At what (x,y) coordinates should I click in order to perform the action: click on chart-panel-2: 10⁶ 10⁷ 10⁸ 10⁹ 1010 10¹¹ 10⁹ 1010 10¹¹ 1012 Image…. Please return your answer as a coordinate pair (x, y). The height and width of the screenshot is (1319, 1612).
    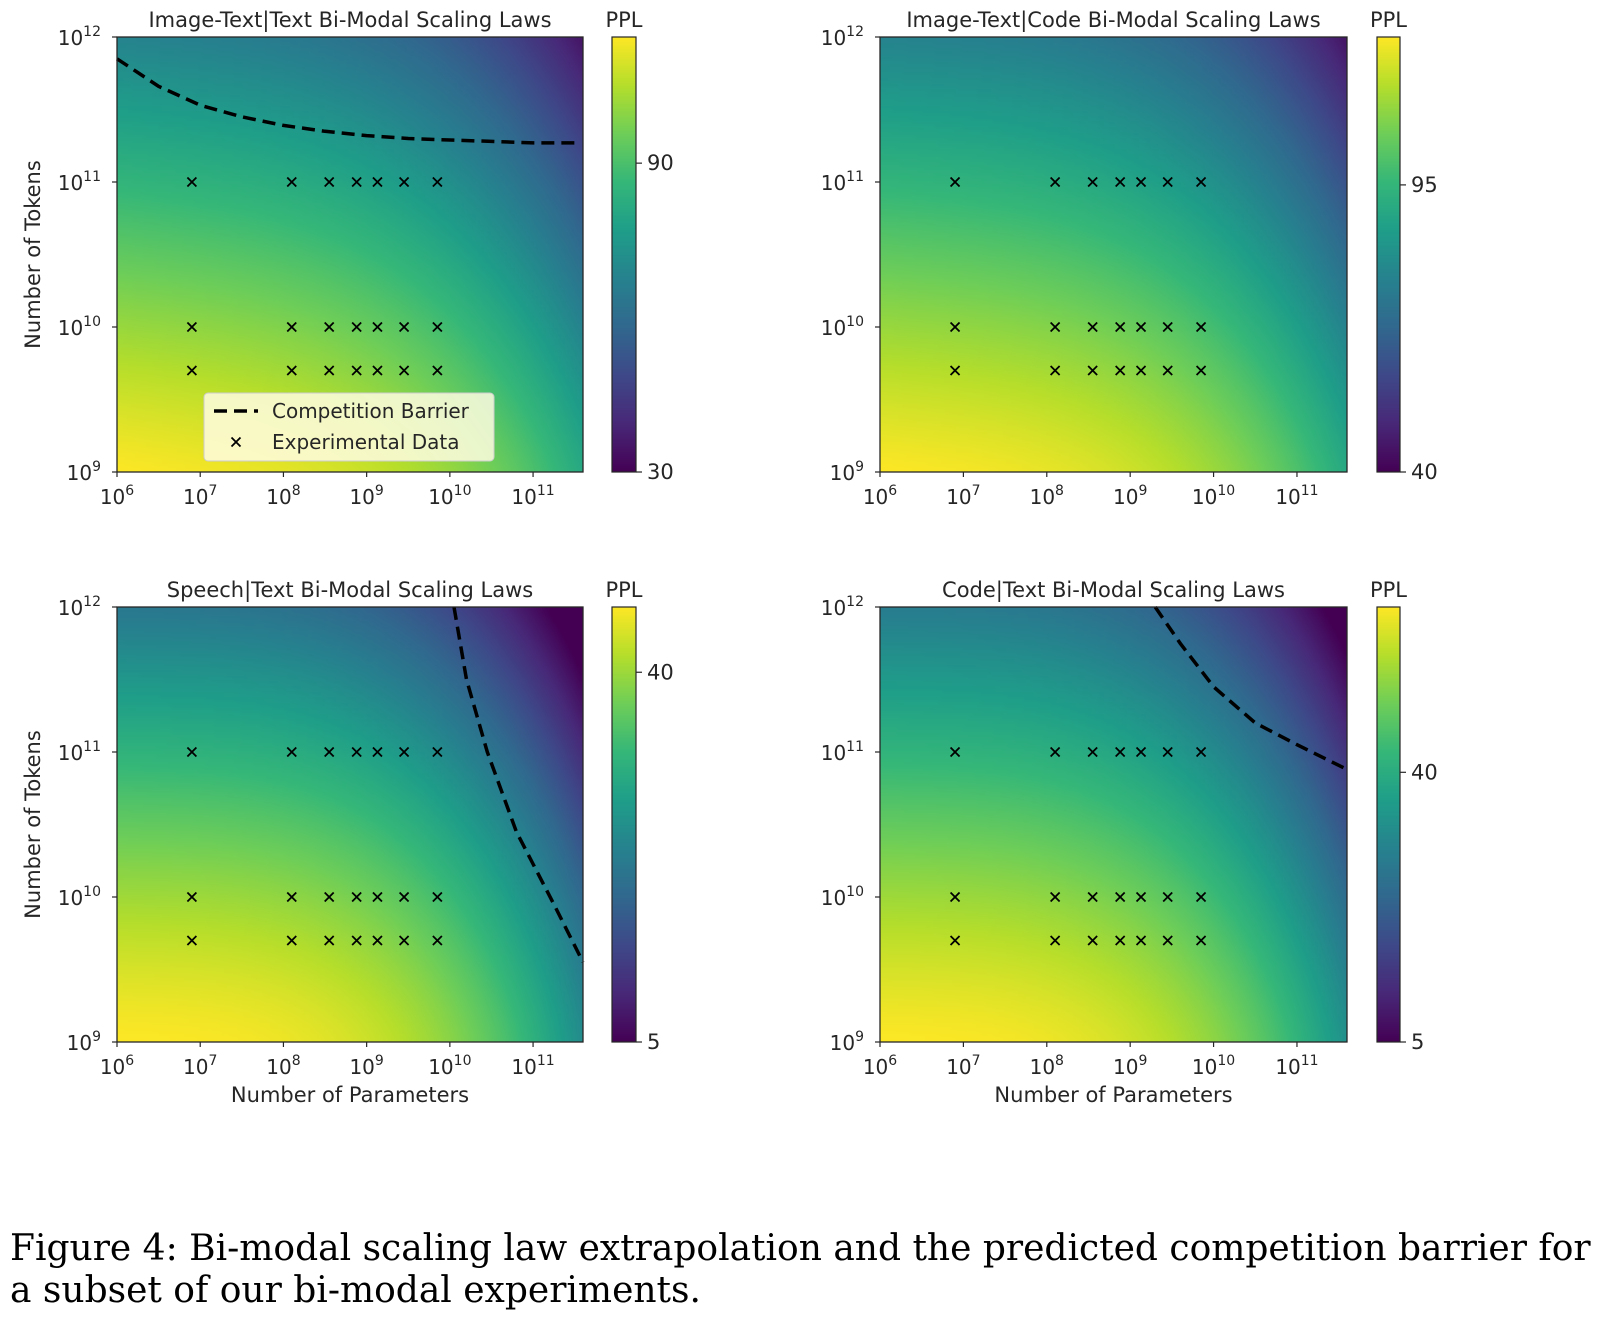
    Looking at the image, I should click on (1129, 258).